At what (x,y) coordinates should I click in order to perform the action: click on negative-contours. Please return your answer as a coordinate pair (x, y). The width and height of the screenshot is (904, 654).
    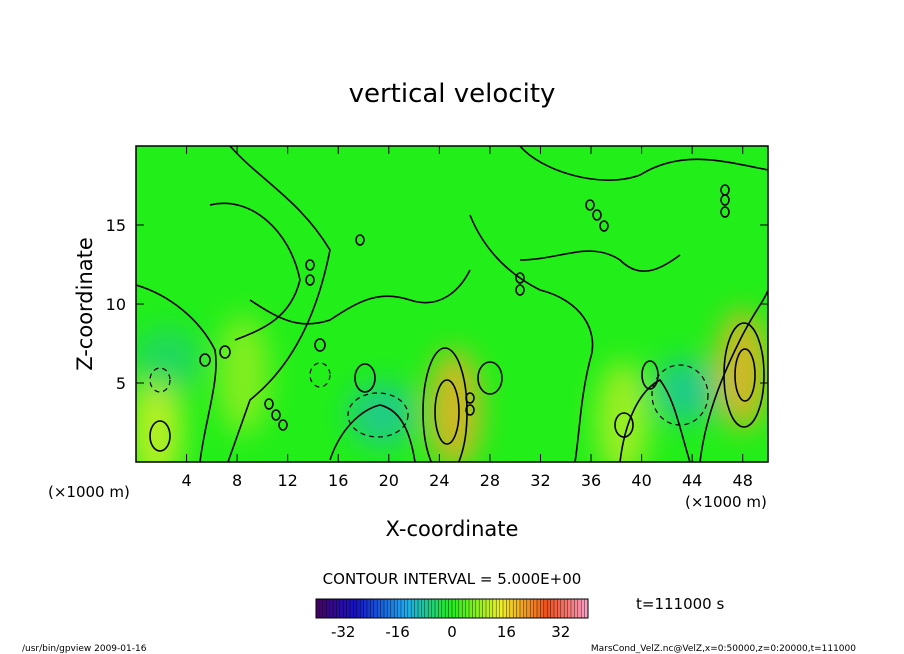
    Looking at the image, I should click on (429, 400).